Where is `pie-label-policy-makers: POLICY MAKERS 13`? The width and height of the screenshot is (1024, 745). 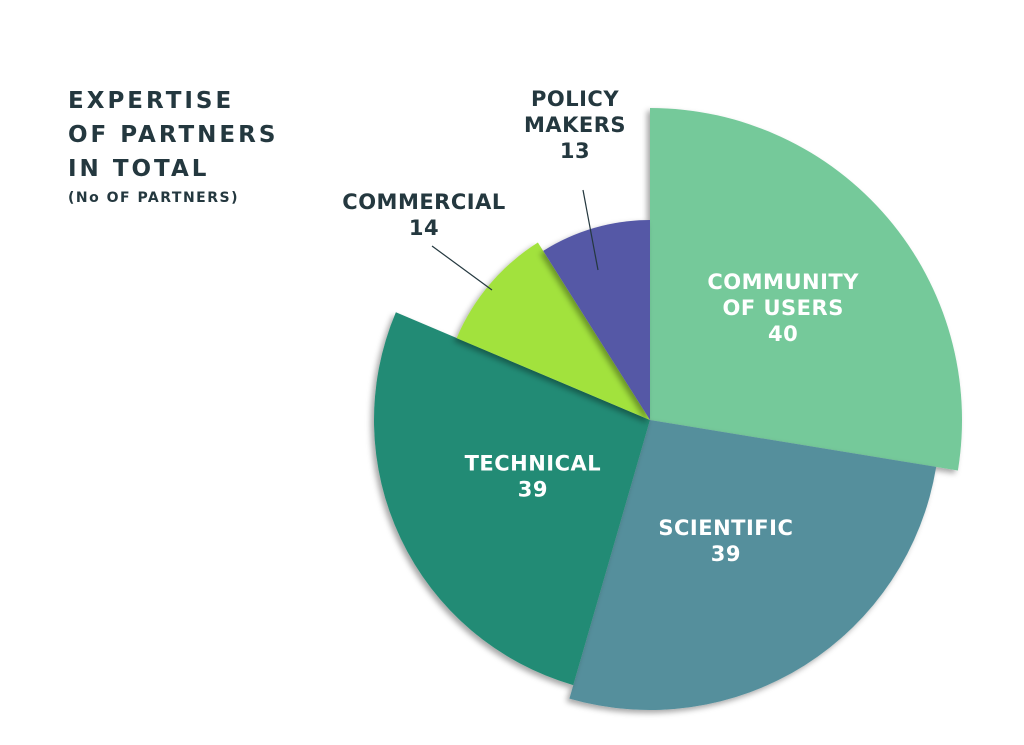
pie-label-policy-makers: POLICY MAKERS 13 is located at coordinates (575, 125).